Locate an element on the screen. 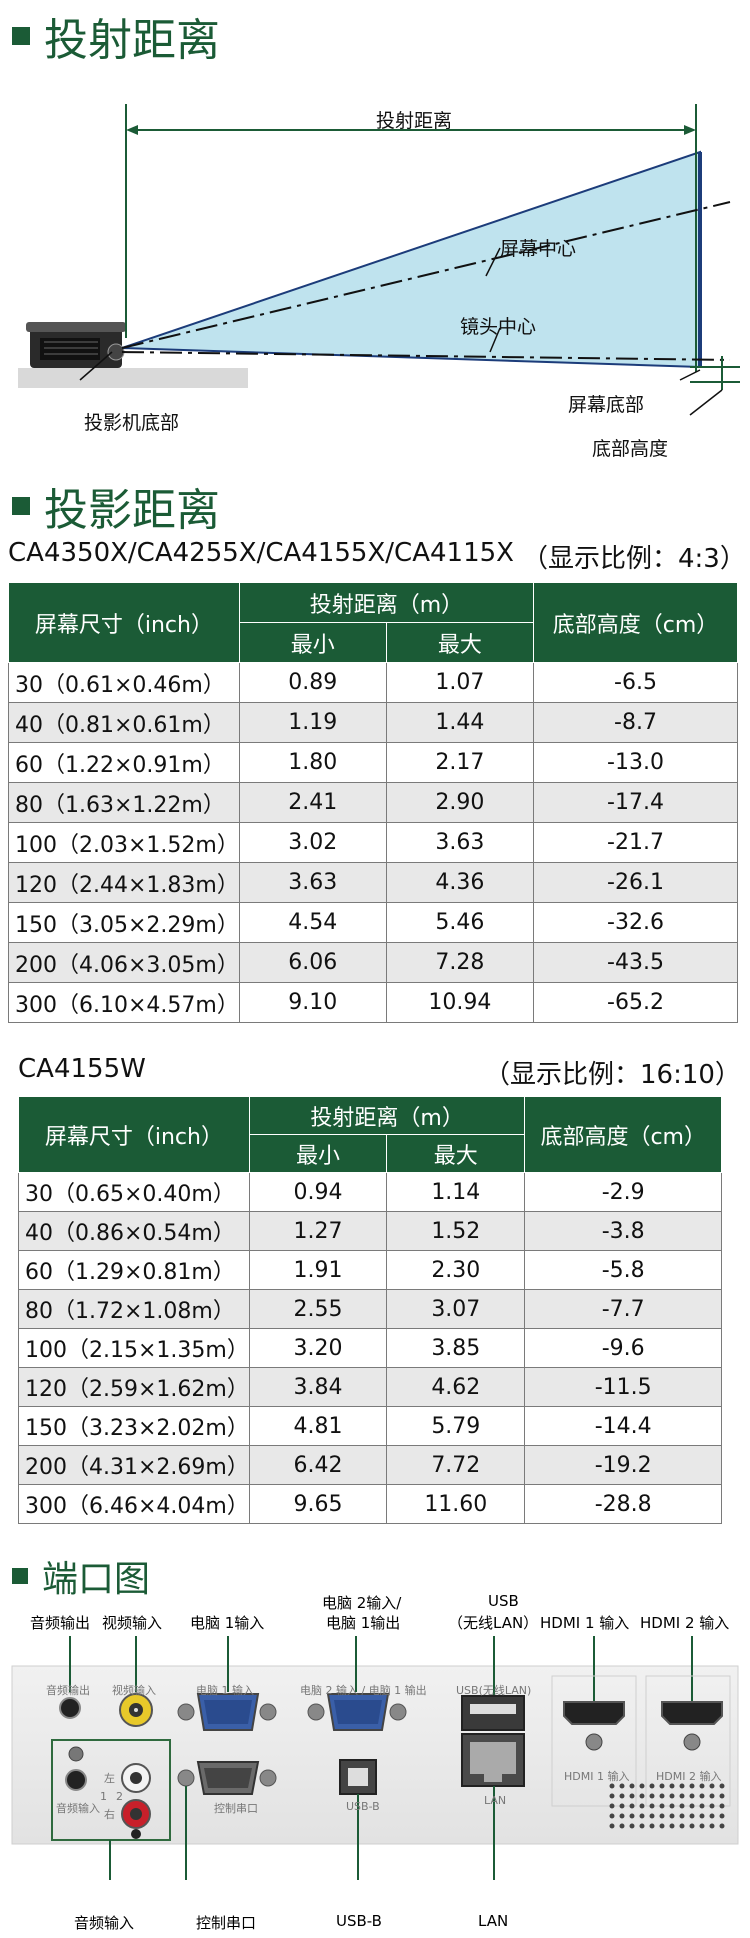 This screenshot has height=1938, width=750. table-row: 120（2.44×1.83m） 3.63 4.36 -26.1 is located at coordinates (373, 882).